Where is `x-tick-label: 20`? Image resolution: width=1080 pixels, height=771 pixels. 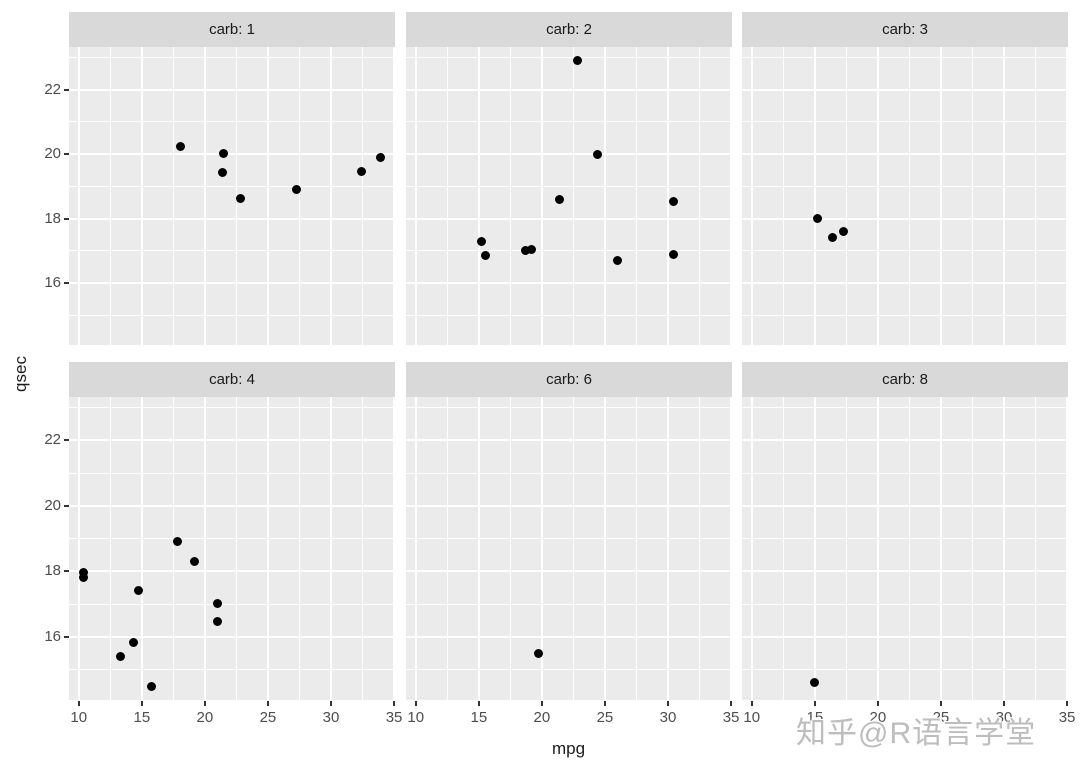 x-tick-label: 20 is located at coordinates (205, 717).